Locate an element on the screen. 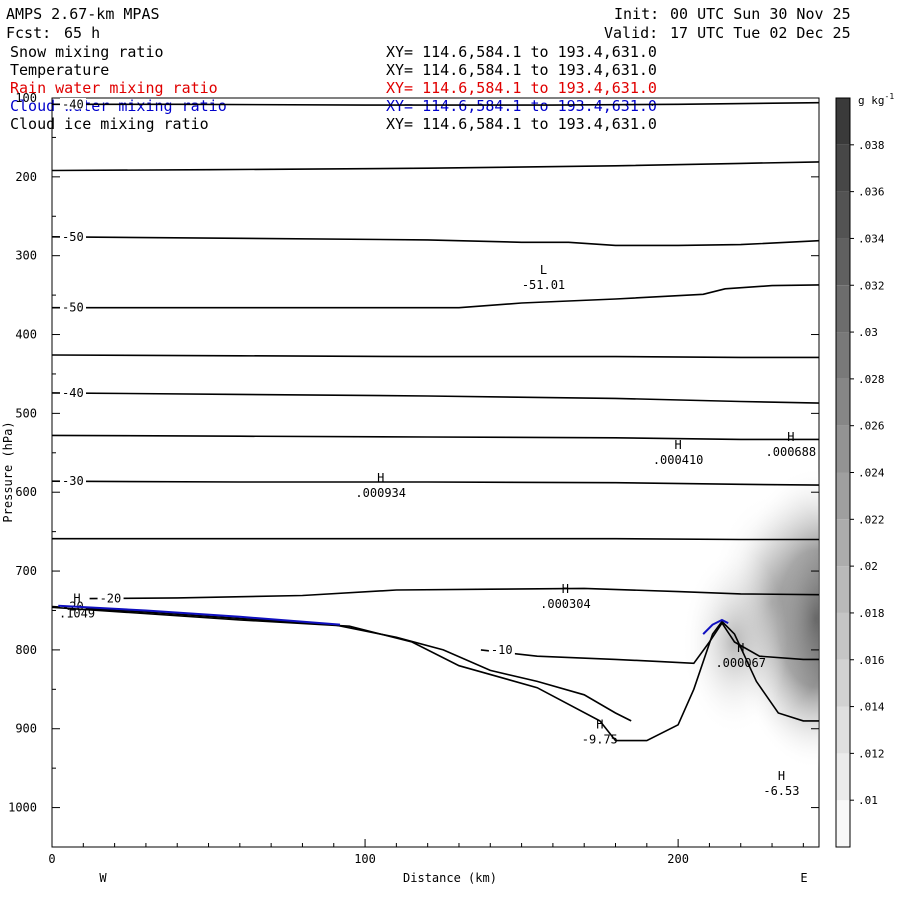 The image size is (900, 900). extremum-value: .000410 is located at coordinates (678, 460).